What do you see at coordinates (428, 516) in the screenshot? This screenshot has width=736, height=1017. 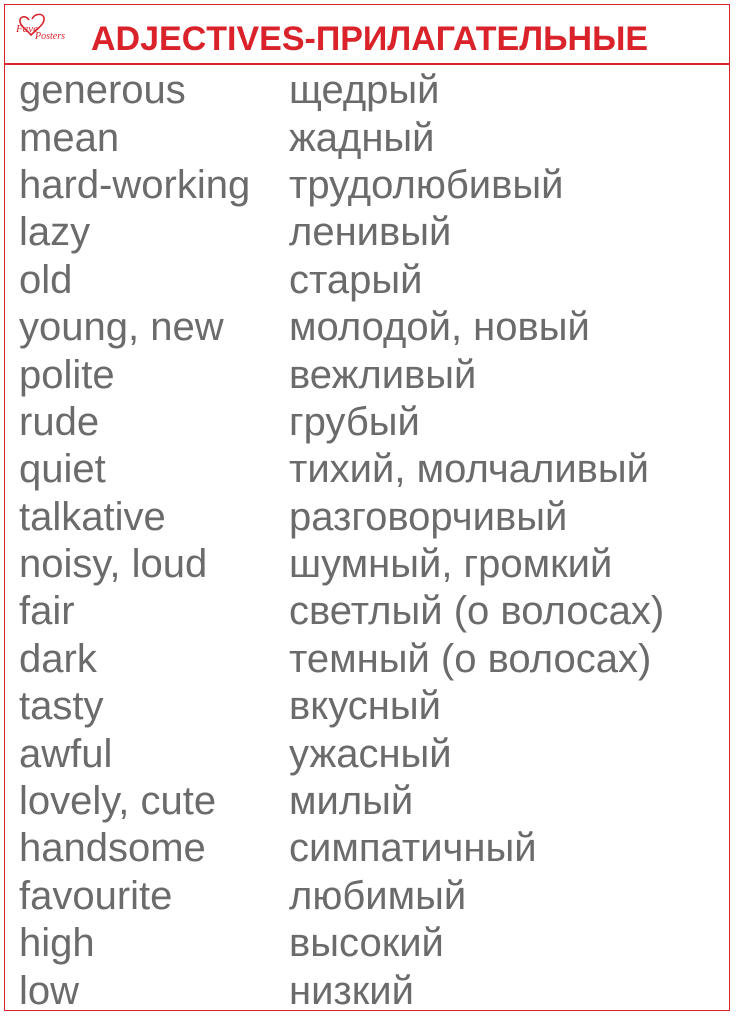 I see `russian-translation: разговорчивый` at bounding box center [428, 516].